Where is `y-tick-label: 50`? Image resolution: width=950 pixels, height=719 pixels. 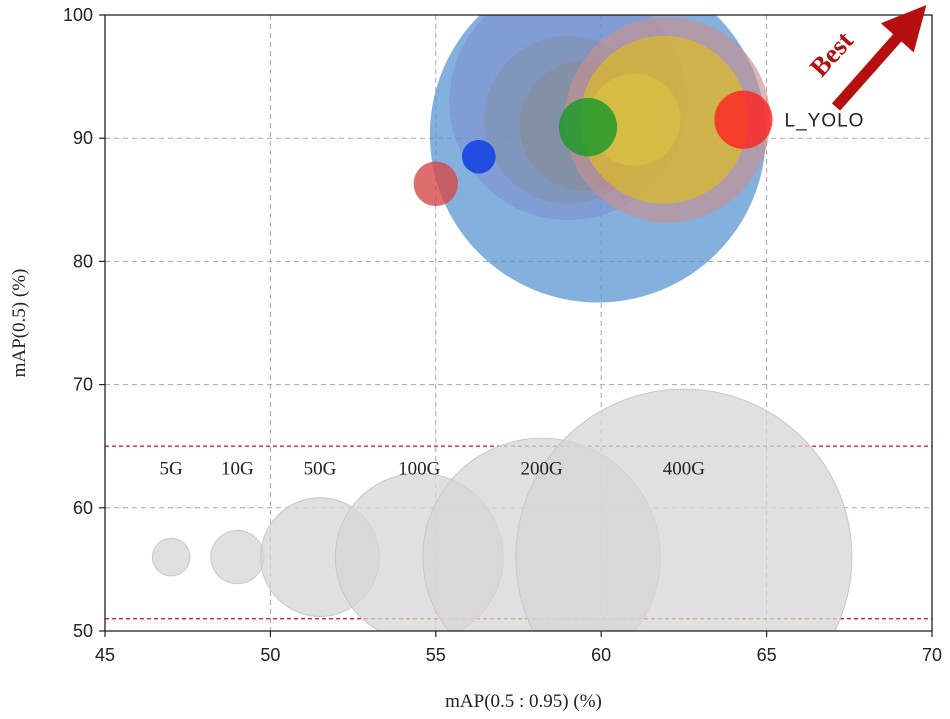
y-tick-label: 50 is located at coordinates (83, 631).